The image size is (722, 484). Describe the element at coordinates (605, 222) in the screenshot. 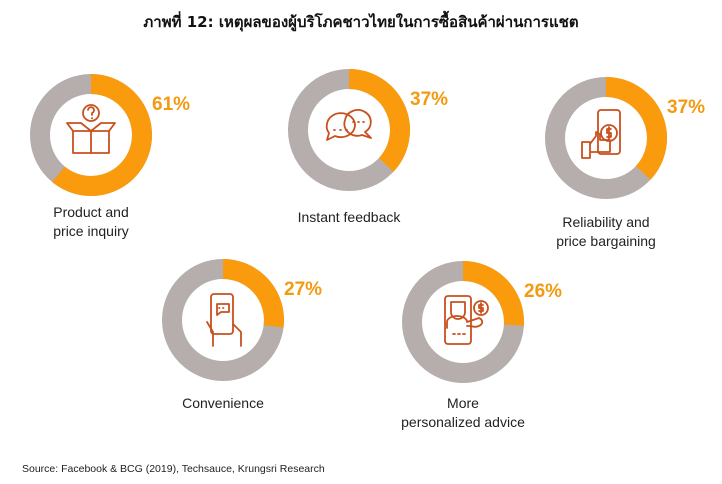

I see `category-label: Reliability and` at that location.